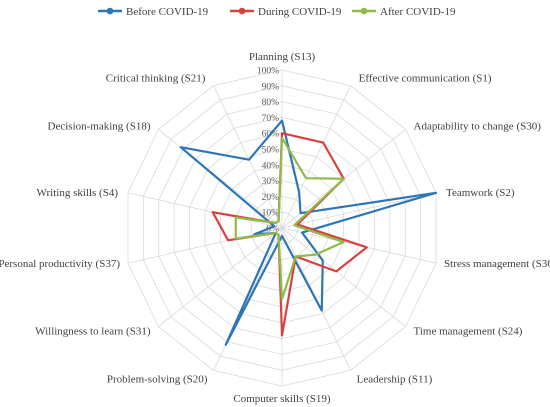 The height and width of the screenshot is (407, 550). I want to click on category-label-writing-skills-s4: Writing skills (S4), so click(78, 193).